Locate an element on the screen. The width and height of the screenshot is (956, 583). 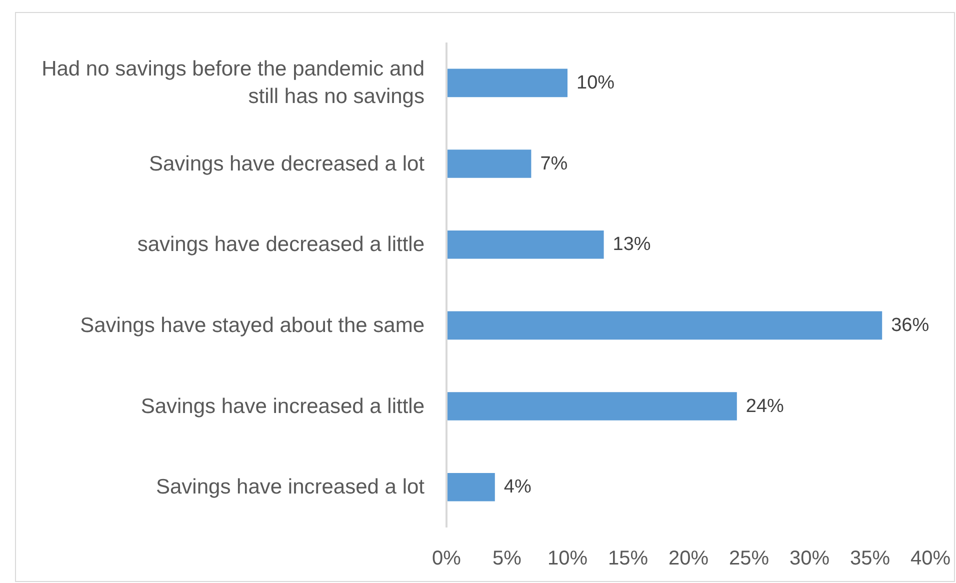
x-tick-label: 10% is located at coordinates (567, 559).